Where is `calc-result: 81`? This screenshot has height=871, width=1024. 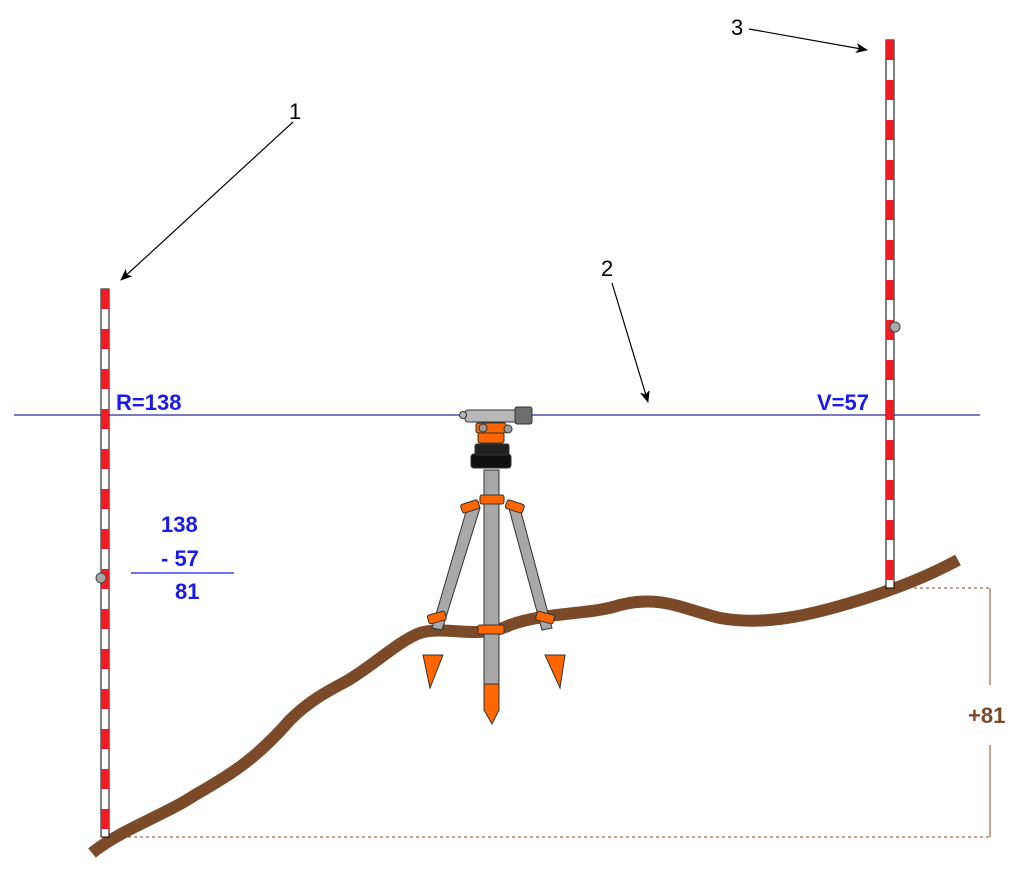 calc-result: 81 is located at coordinates (187, 591).